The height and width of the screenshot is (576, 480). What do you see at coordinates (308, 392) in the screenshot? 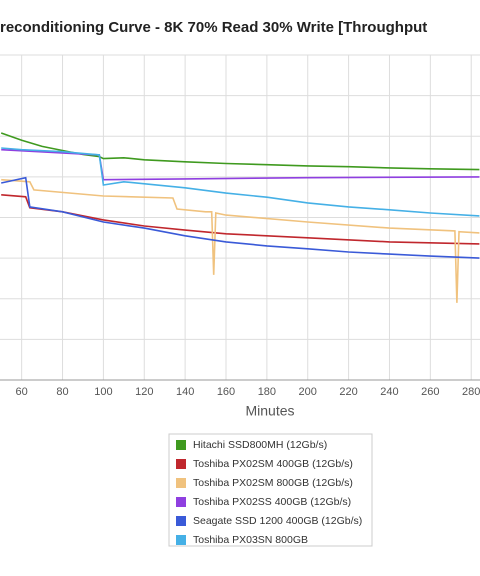
I see `x-tick-label: 200` at bounding box center [308, 392].